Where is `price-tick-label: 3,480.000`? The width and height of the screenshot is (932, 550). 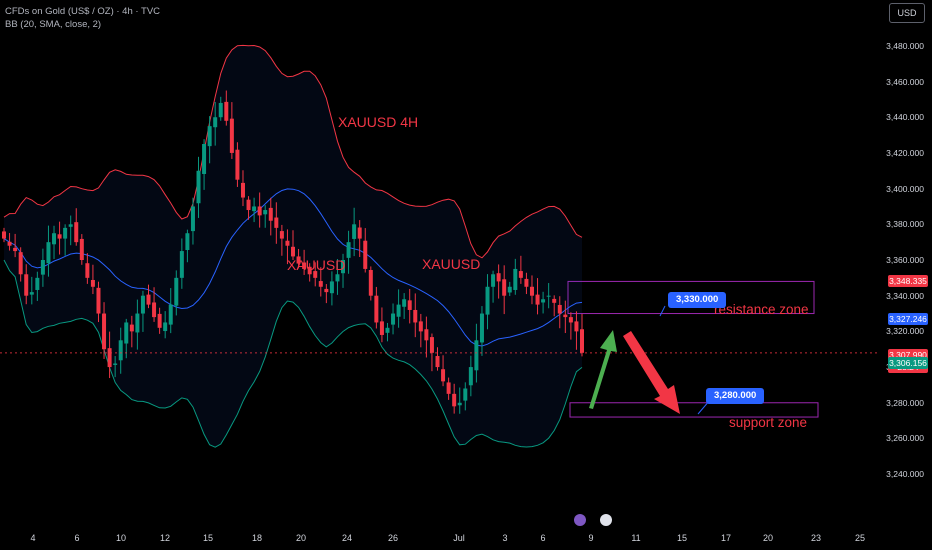 price-tick-label: 3,480.000 is located at coordinates (905, 45).